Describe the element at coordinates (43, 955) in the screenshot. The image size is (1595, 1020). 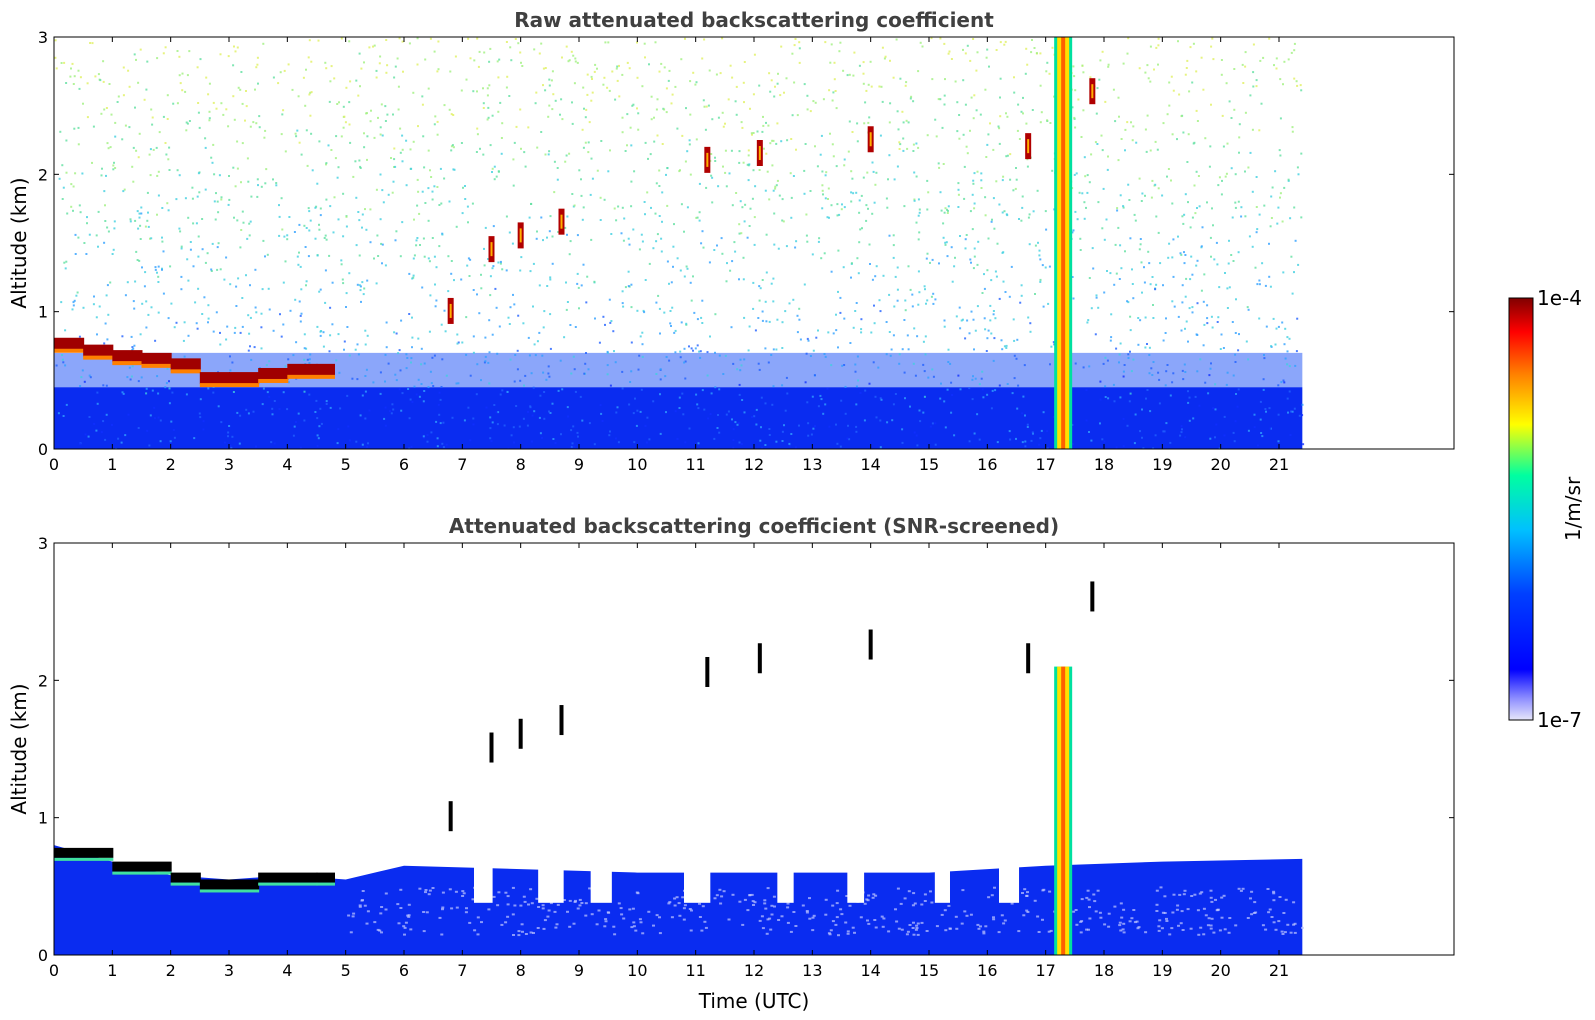
I see `y-tick-label: 0` at that location.